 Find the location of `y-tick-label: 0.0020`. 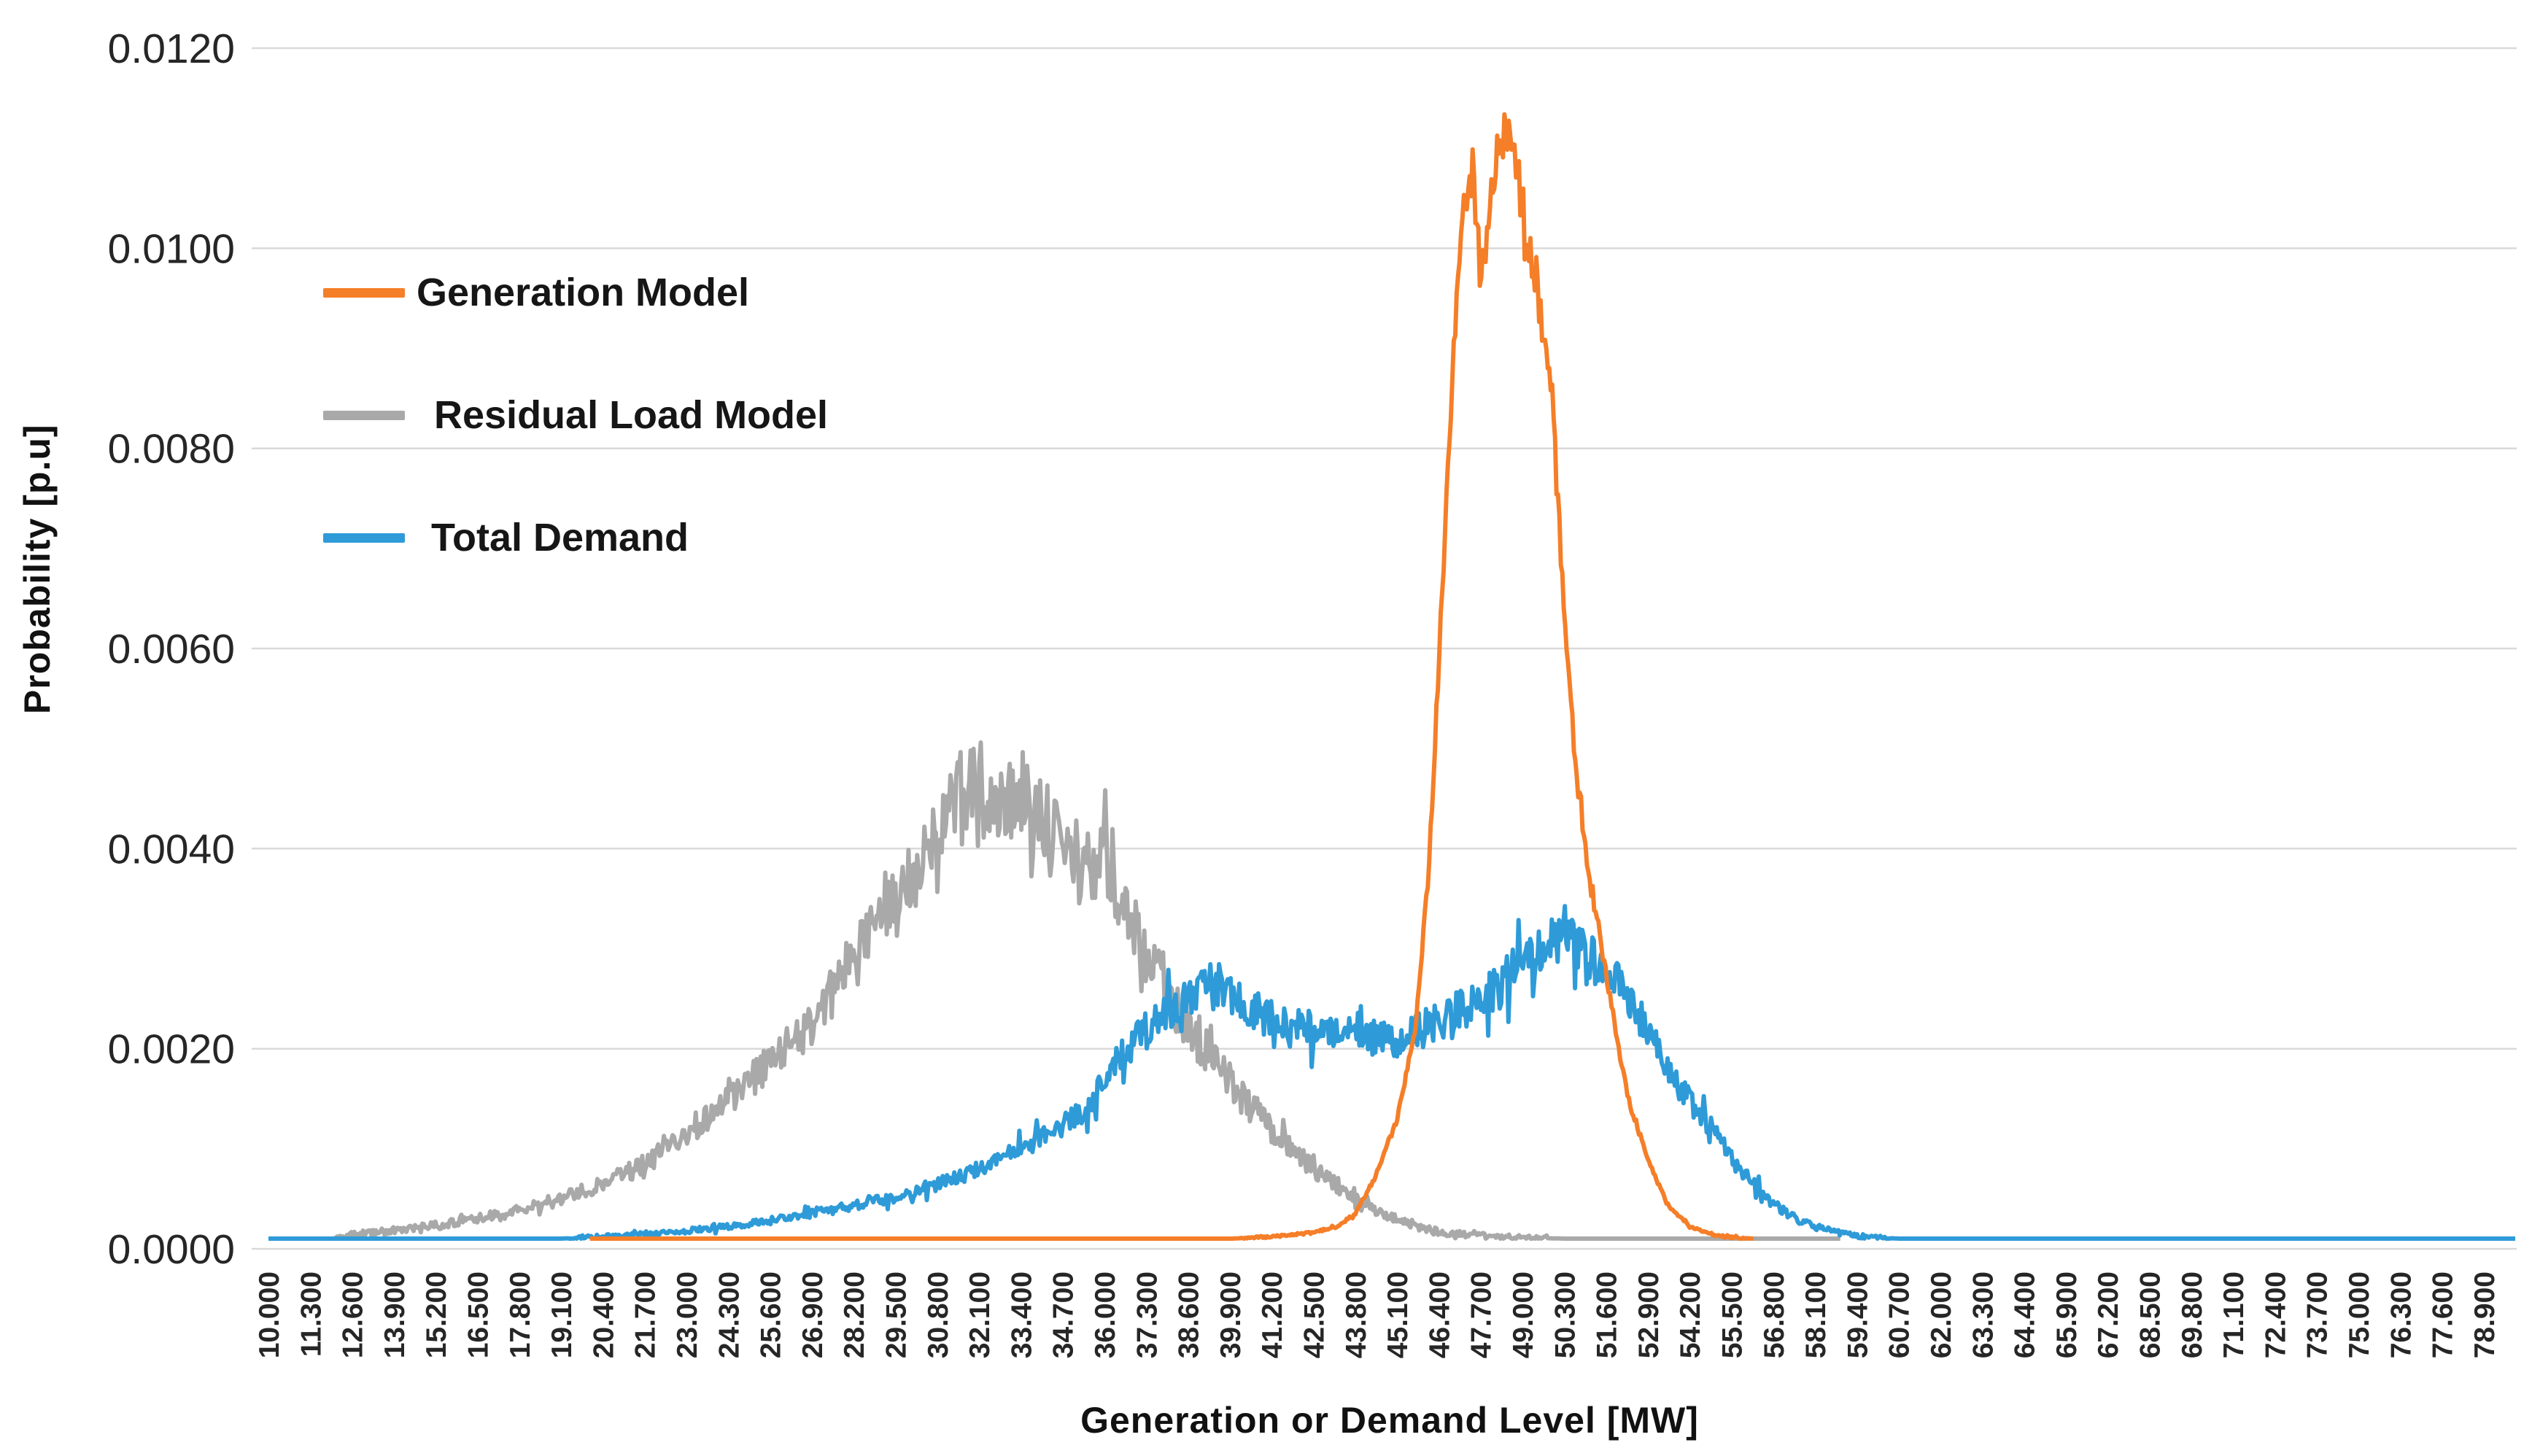

y-tick-label: 0.0020 is located at coordinates (171, 1049).